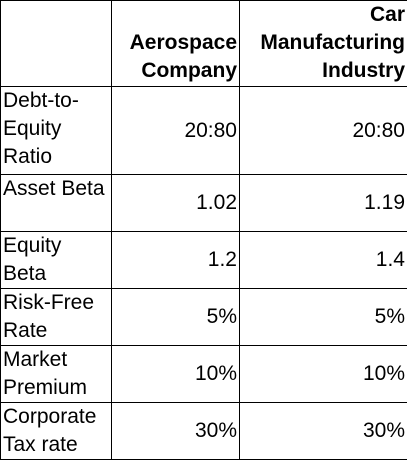 This screenshot has height=475, width=407. Describe the element at coordinates (56, 130) in the screenshot. I see `row-label: Debt-to-Equity Ratio` at that location.